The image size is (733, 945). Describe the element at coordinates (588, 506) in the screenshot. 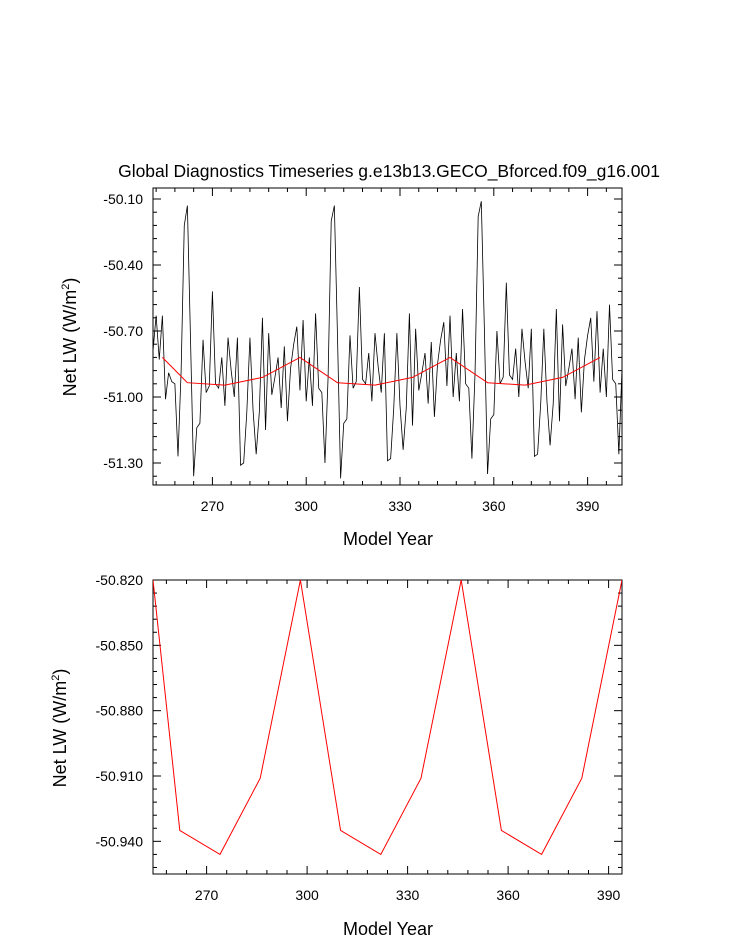

I see `top-xtick-label: 390` at that location.